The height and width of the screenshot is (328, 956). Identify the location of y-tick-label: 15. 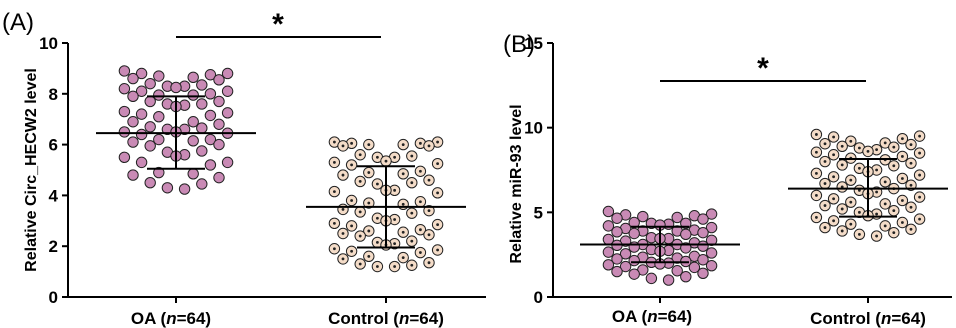
(533, 43).